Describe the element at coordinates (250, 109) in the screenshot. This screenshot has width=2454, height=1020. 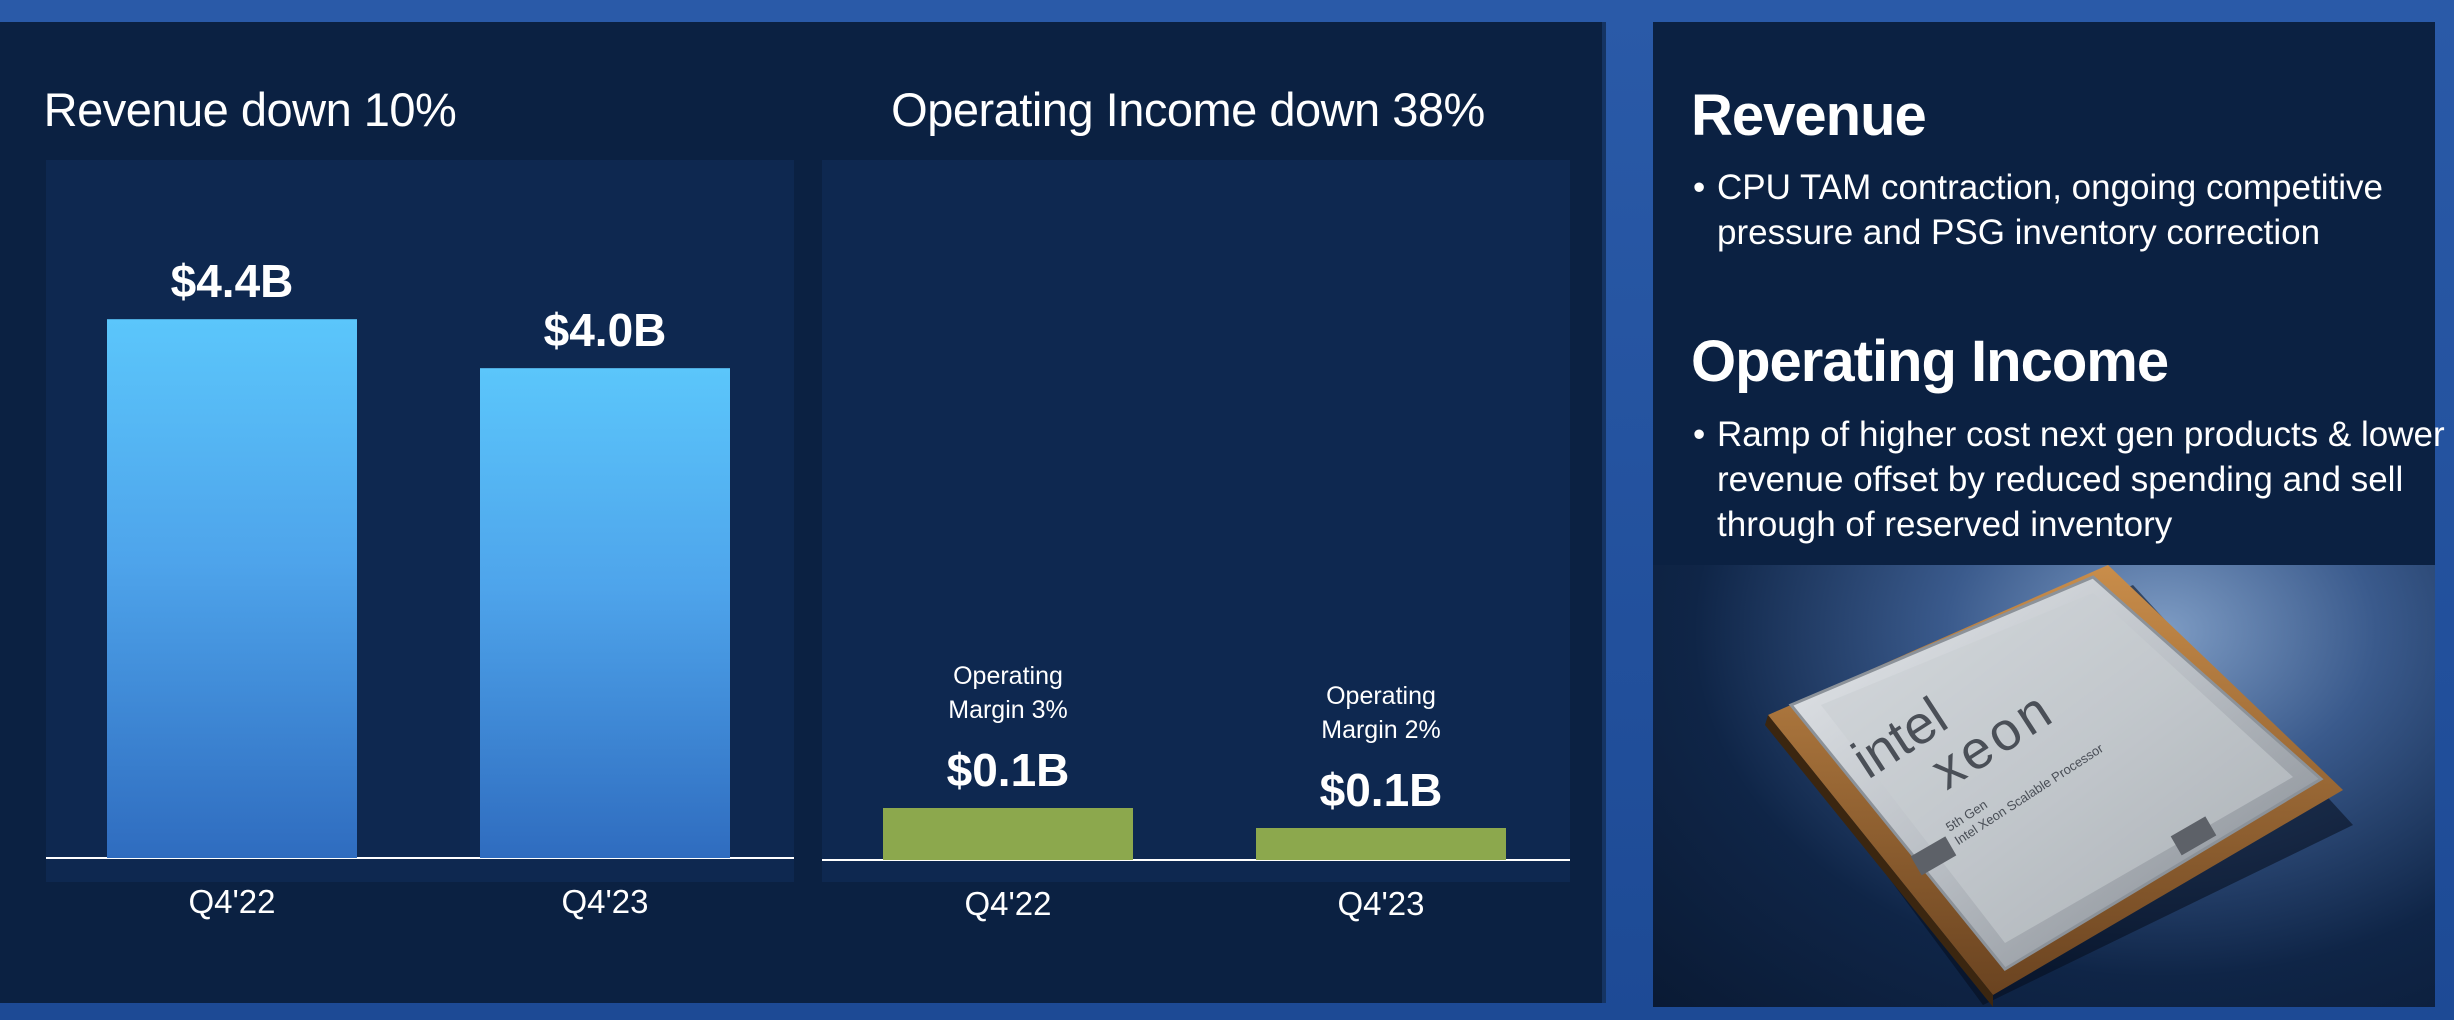
I see `revenue-chart-title: Revenue down 10%` at that location.